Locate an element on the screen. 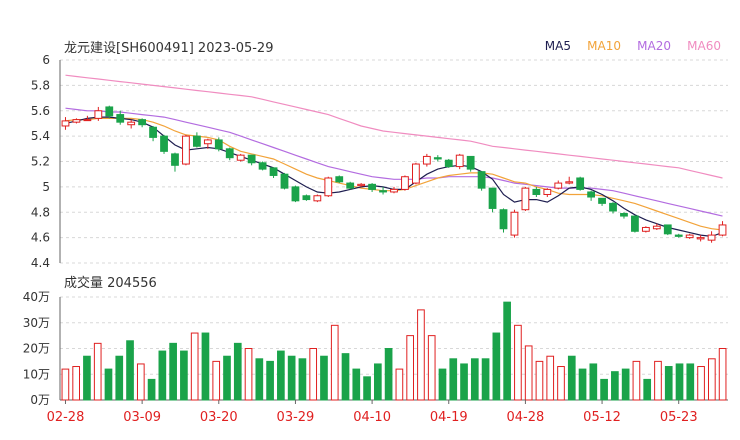 Image resolution: width=740 pixels, height=440 pixels. price-y-tick: 4.8 is located at coordinates (40, 212).